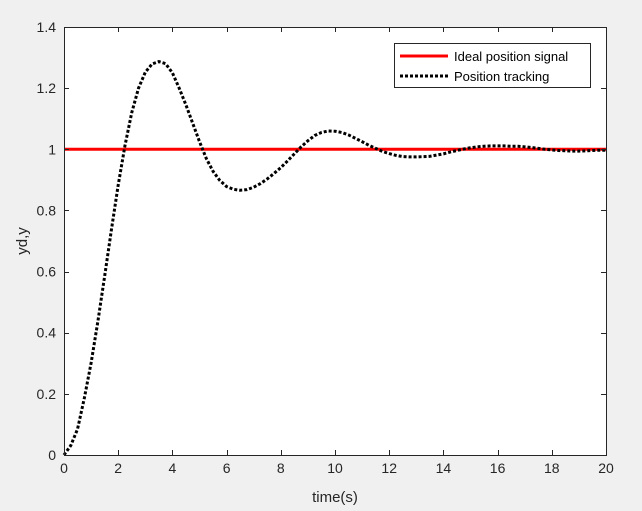  I want to click on legend-box, so click(492, 65).